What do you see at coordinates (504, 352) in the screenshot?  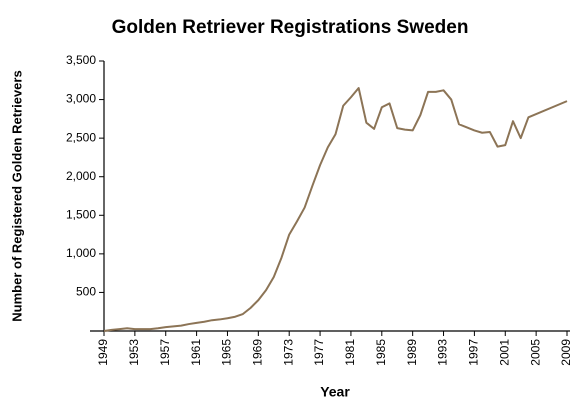 I see `x-tick-label: 2001` at bounding box center [504, 352].